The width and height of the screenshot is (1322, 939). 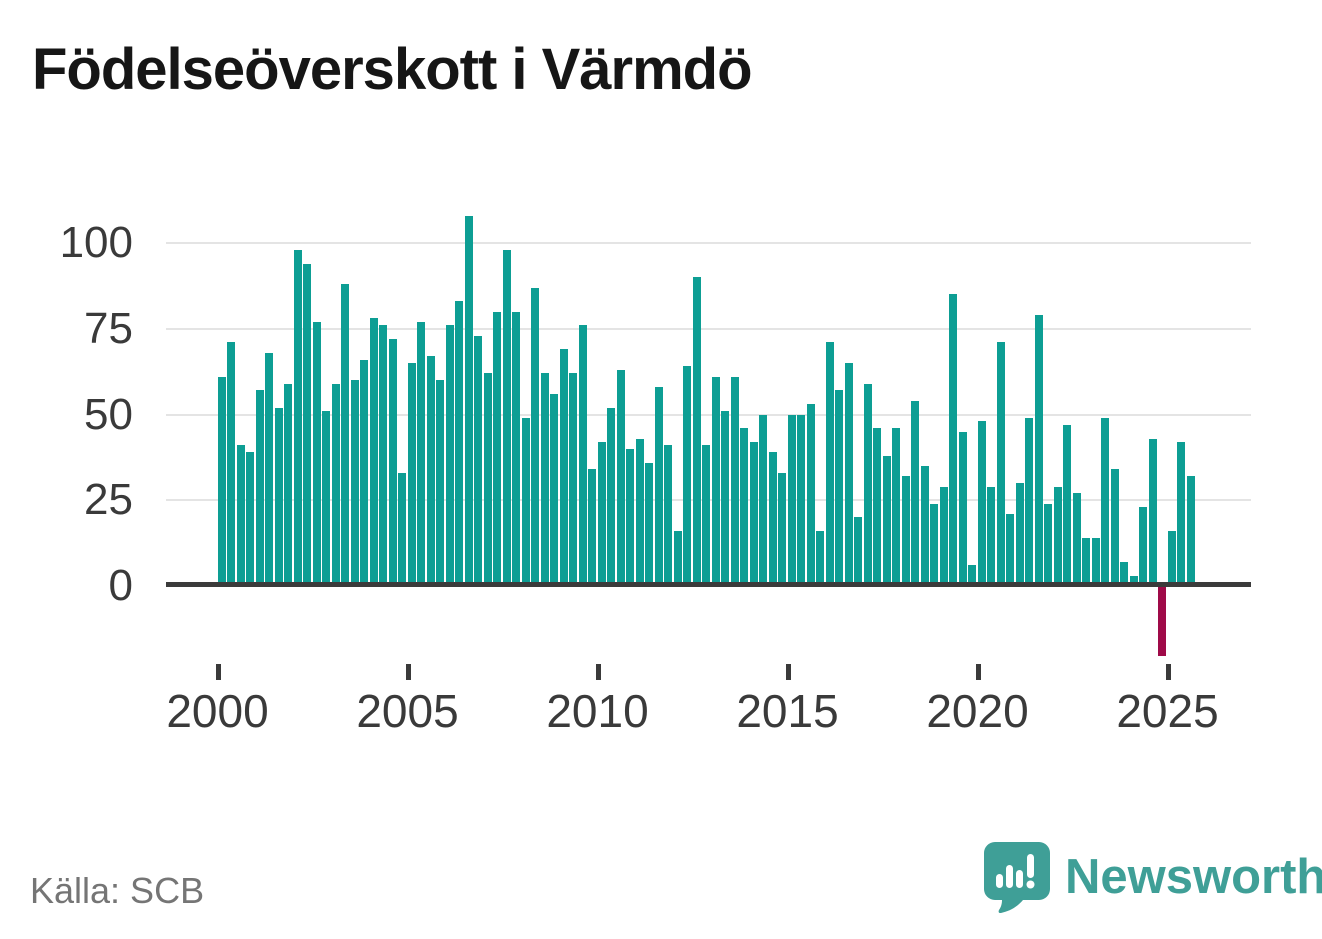 What do you see at coordinates (96, 242) in the screenshot?
I see `y-axis-label-100: 100` at bounding box center [96, 242].